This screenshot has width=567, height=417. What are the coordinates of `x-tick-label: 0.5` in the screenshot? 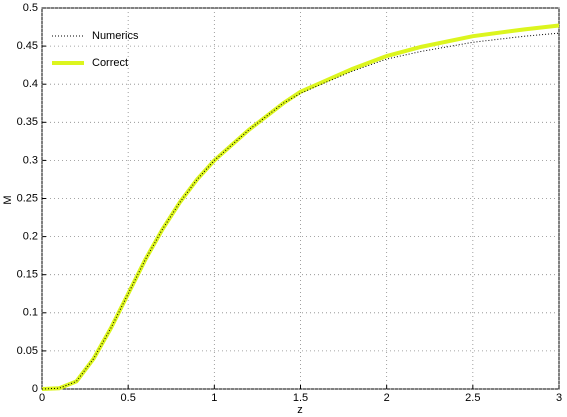 It's located at (128, 398).